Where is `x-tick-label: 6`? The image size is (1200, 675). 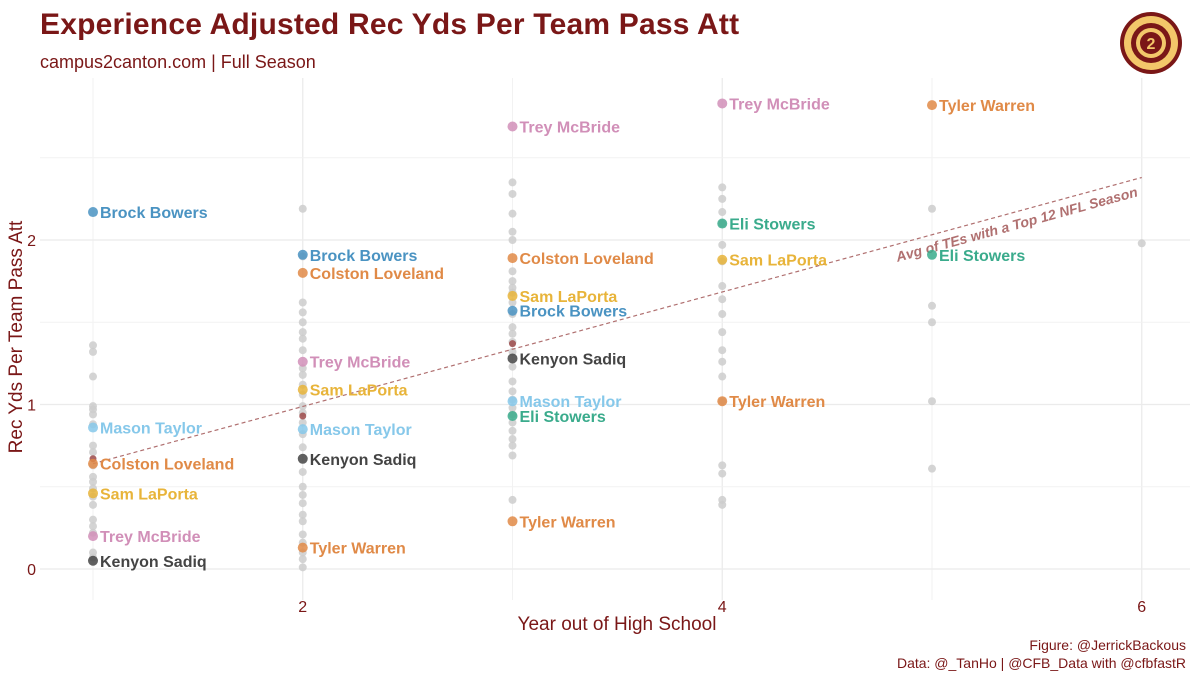 x-tick-label: 6 is located at coordinates (1141, 607).